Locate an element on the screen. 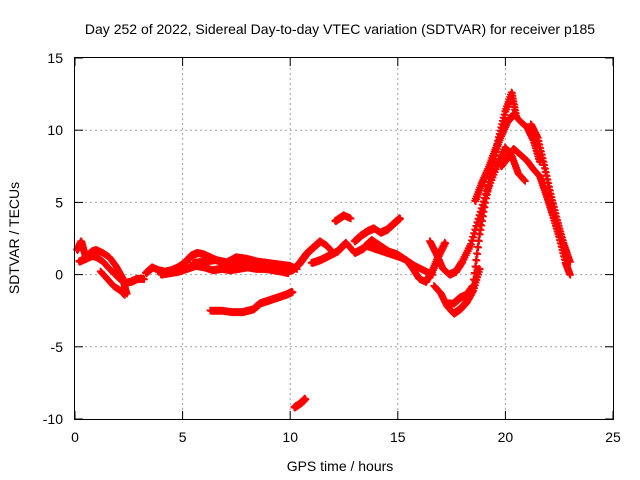 Image resolution: width=640 pixels, height=480 pixels. x-tick-label: 20 is located at coordinates (506, 437).